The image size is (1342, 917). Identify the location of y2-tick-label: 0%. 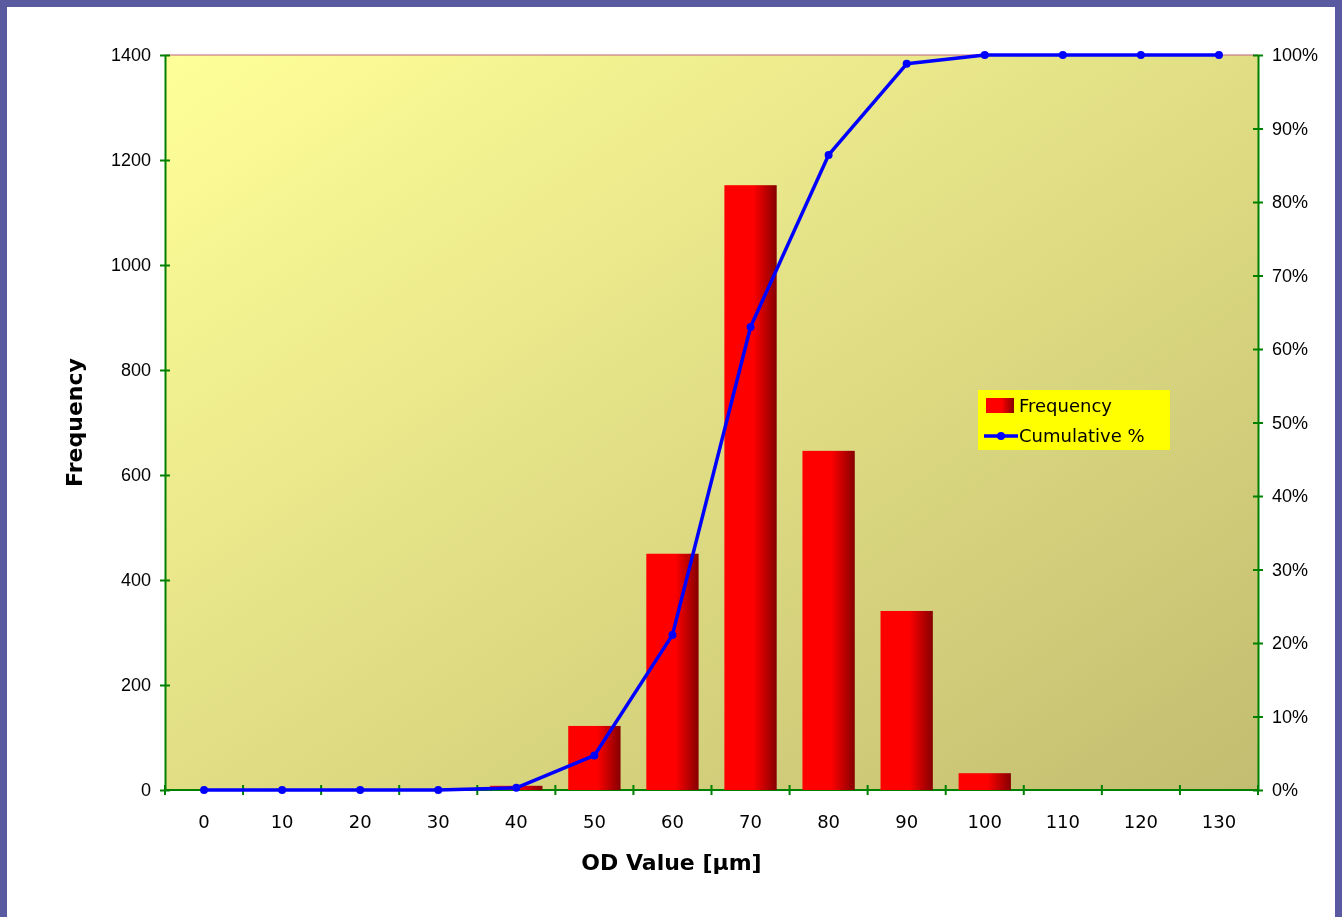
(1285, 790).